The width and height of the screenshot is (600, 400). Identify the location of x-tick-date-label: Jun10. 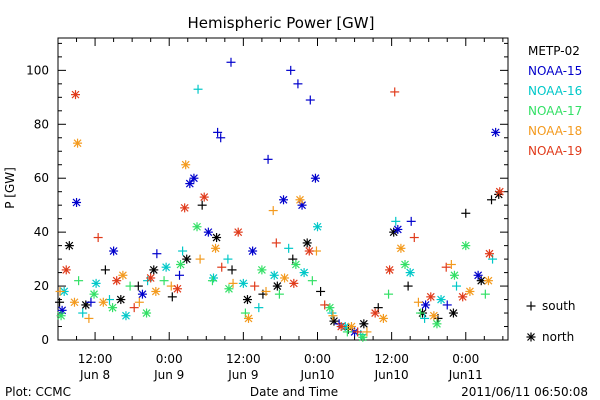
(391, 375).